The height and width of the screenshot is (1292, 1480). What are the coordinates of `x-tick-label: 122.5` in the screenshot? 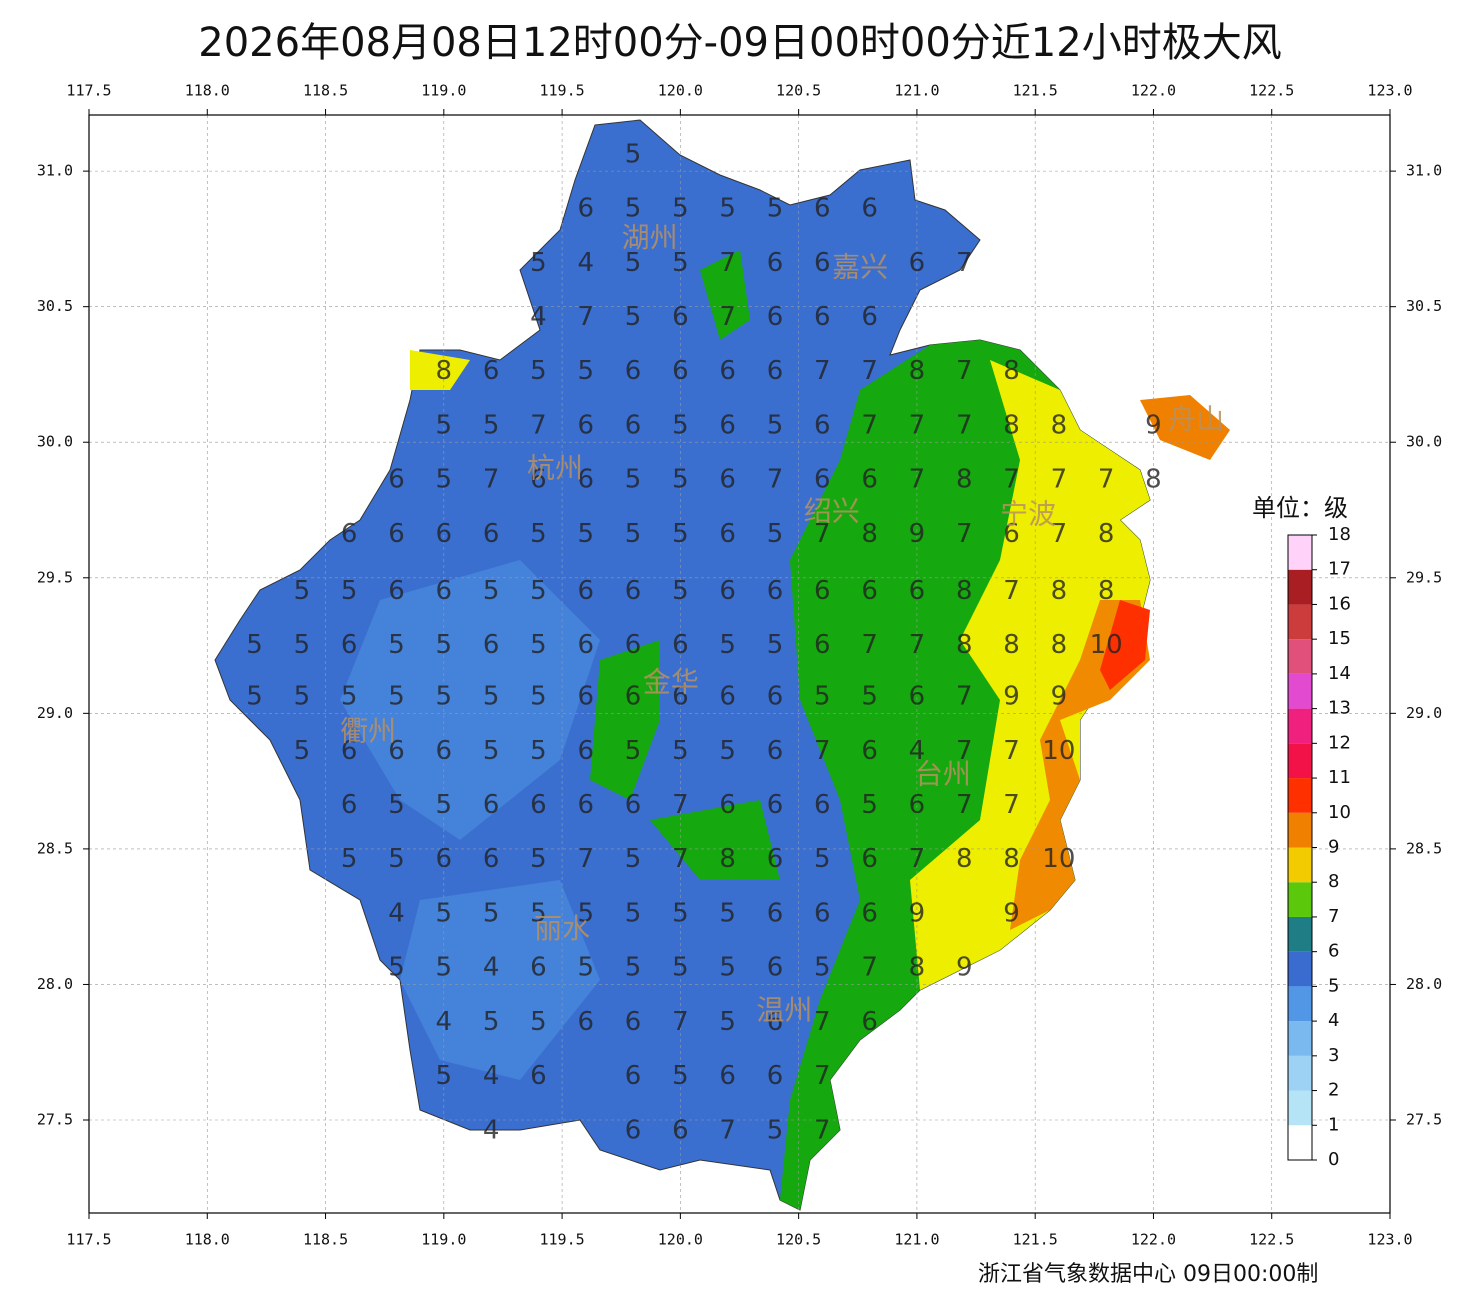 It's located at (1271, 1240).